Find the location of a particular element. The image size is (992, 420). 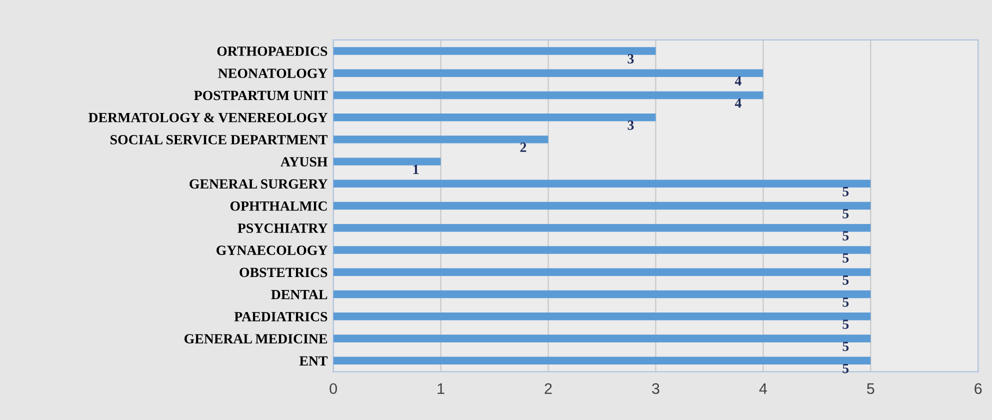

y-tick-label: SOCIAL SERVICE DEPARTMENT is located at coordinates (219, 139).